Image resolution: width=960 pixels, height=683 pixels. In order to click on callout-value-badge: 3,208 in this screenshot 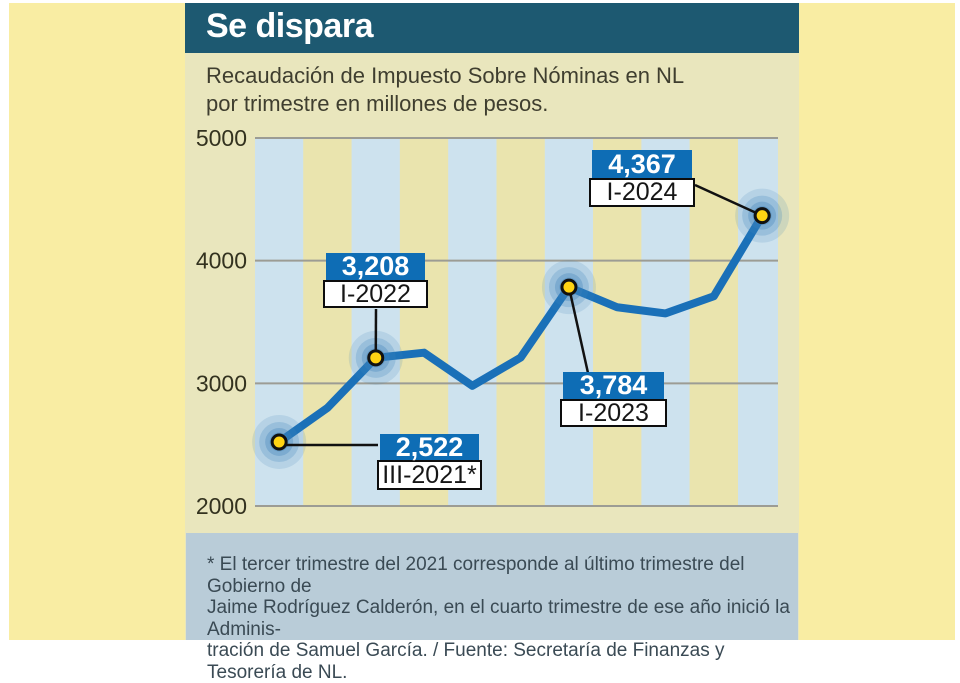, I will do `click(375, 266)`.